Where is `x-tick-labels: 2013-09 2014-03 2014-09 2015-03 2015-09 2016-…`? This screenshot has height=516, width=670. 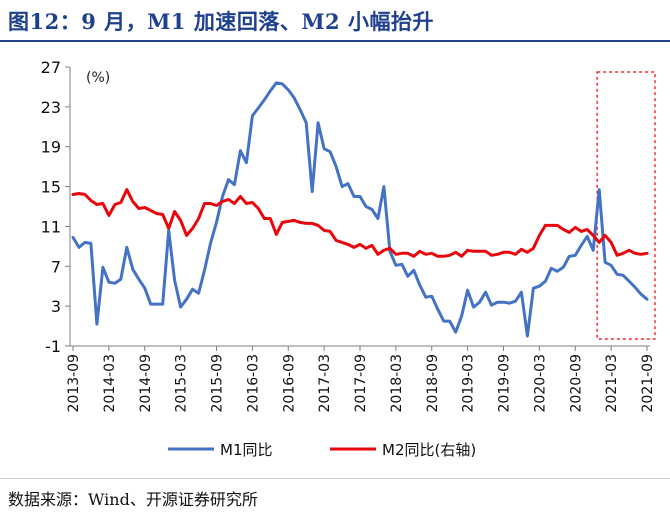 x-tick-labels: 2013-09 2014-03 2014-09 2015-03 2015-09 2016-… is located at coordinates (361, 379).